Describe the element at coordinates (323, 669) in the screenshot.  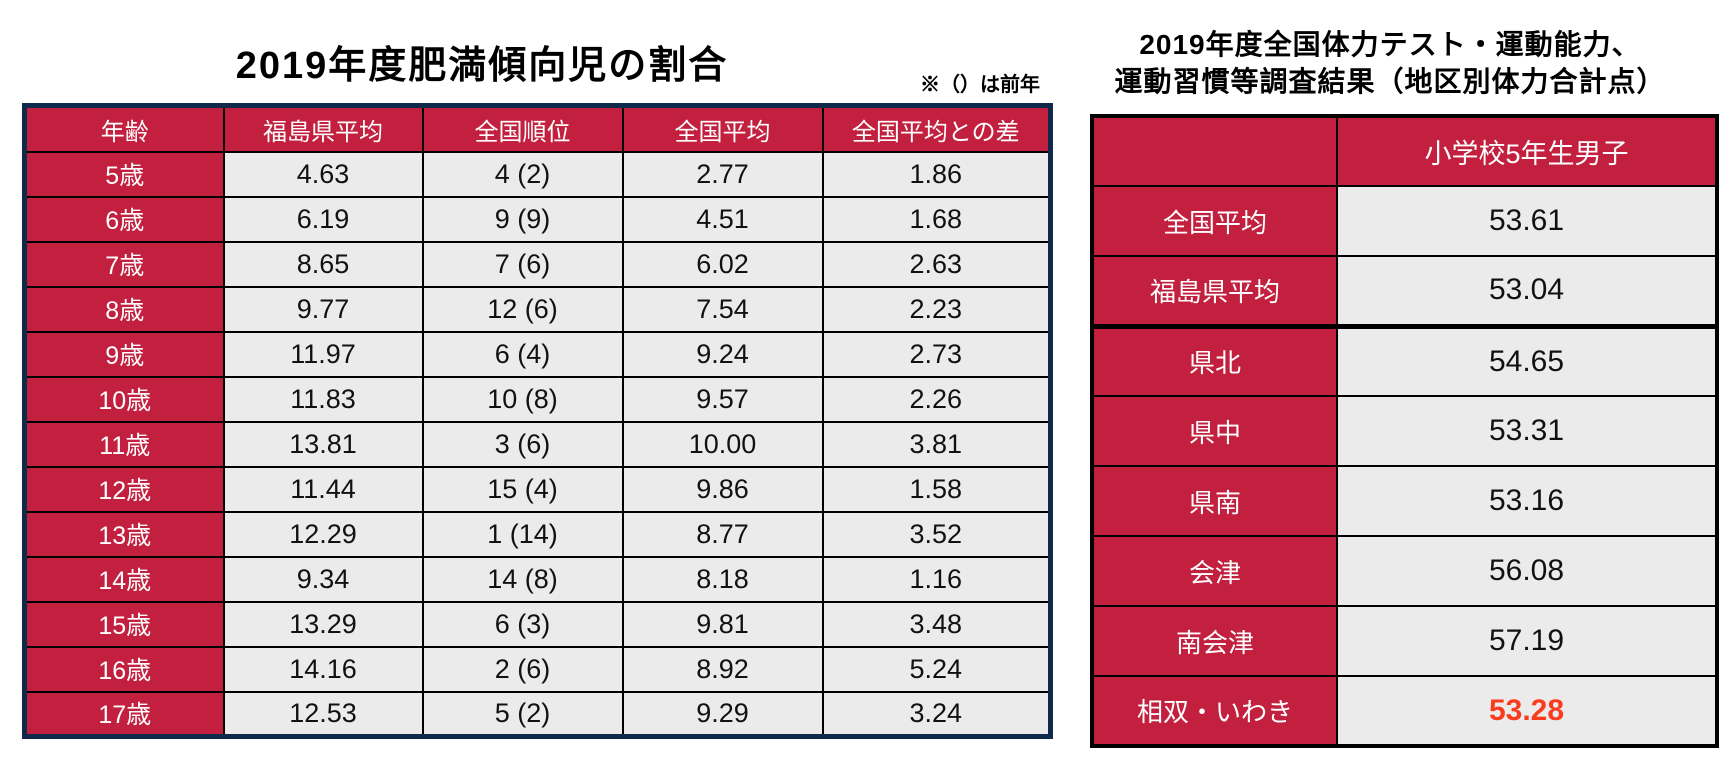
I see `fukushima-avg-cell: 14.16` at that location.